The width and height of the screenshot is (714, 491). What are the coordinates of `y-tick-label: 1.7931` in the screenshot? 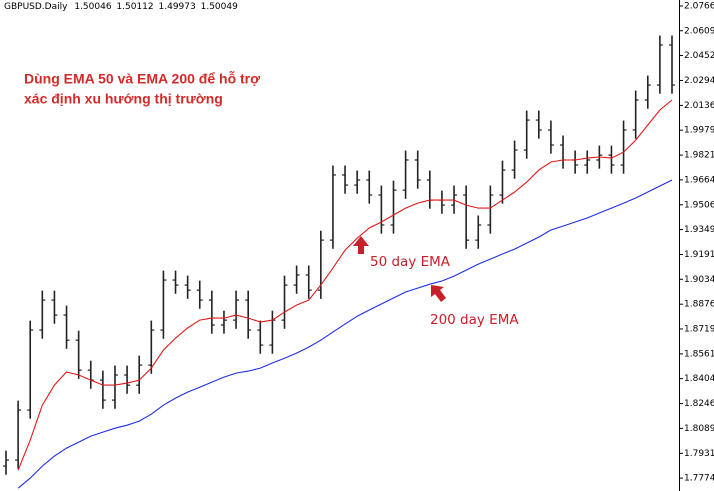 It's located at (699, 454).